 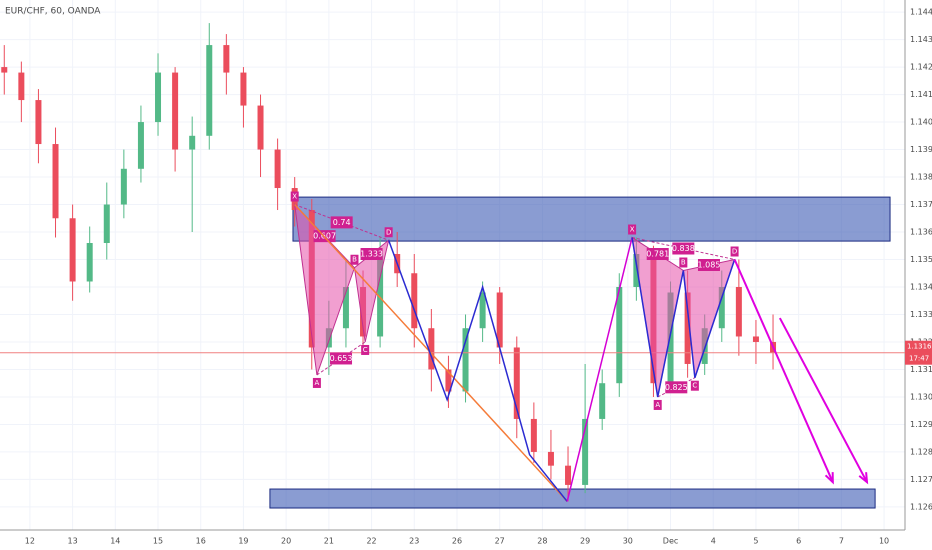 I want to click on y-tick-label: 1.14400, so click(x=921, y=12).